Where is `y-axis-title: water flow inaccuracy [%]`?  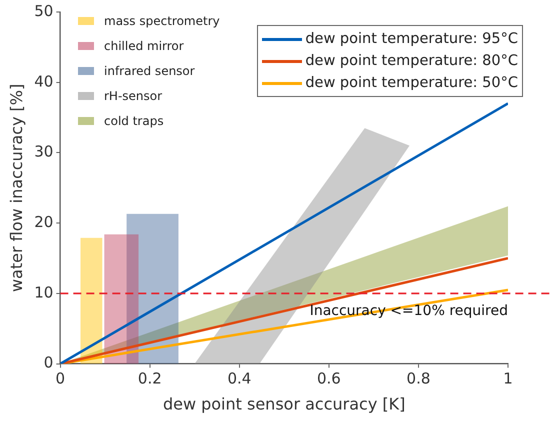
y-axis-title: water flow inaccuracy [%] is located at coordinates (16, 188).